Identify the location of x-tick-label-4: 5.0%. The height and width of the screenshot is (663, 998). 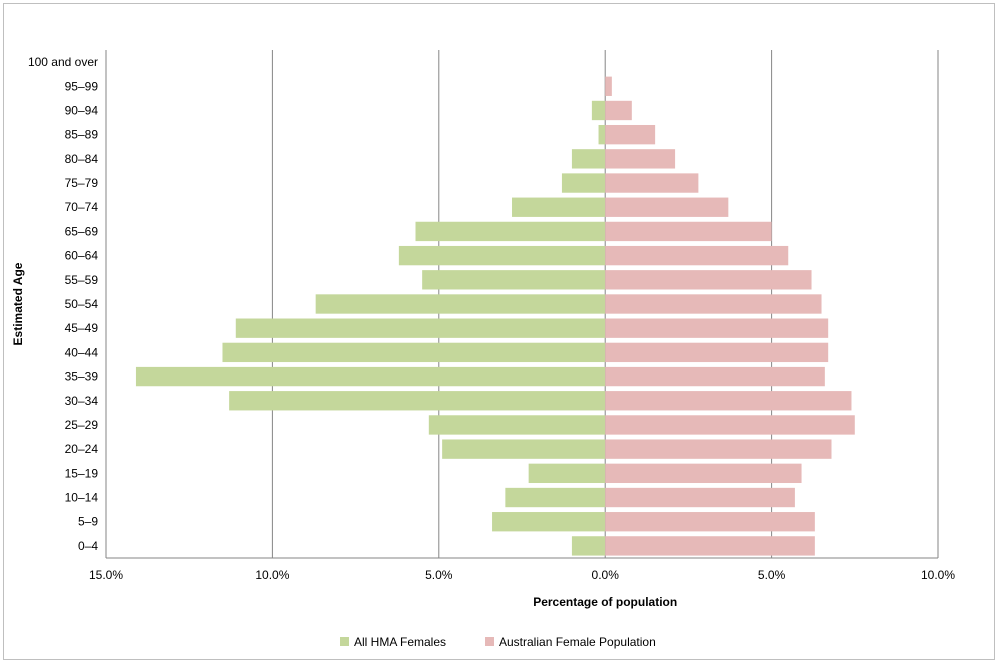
(772, 575).